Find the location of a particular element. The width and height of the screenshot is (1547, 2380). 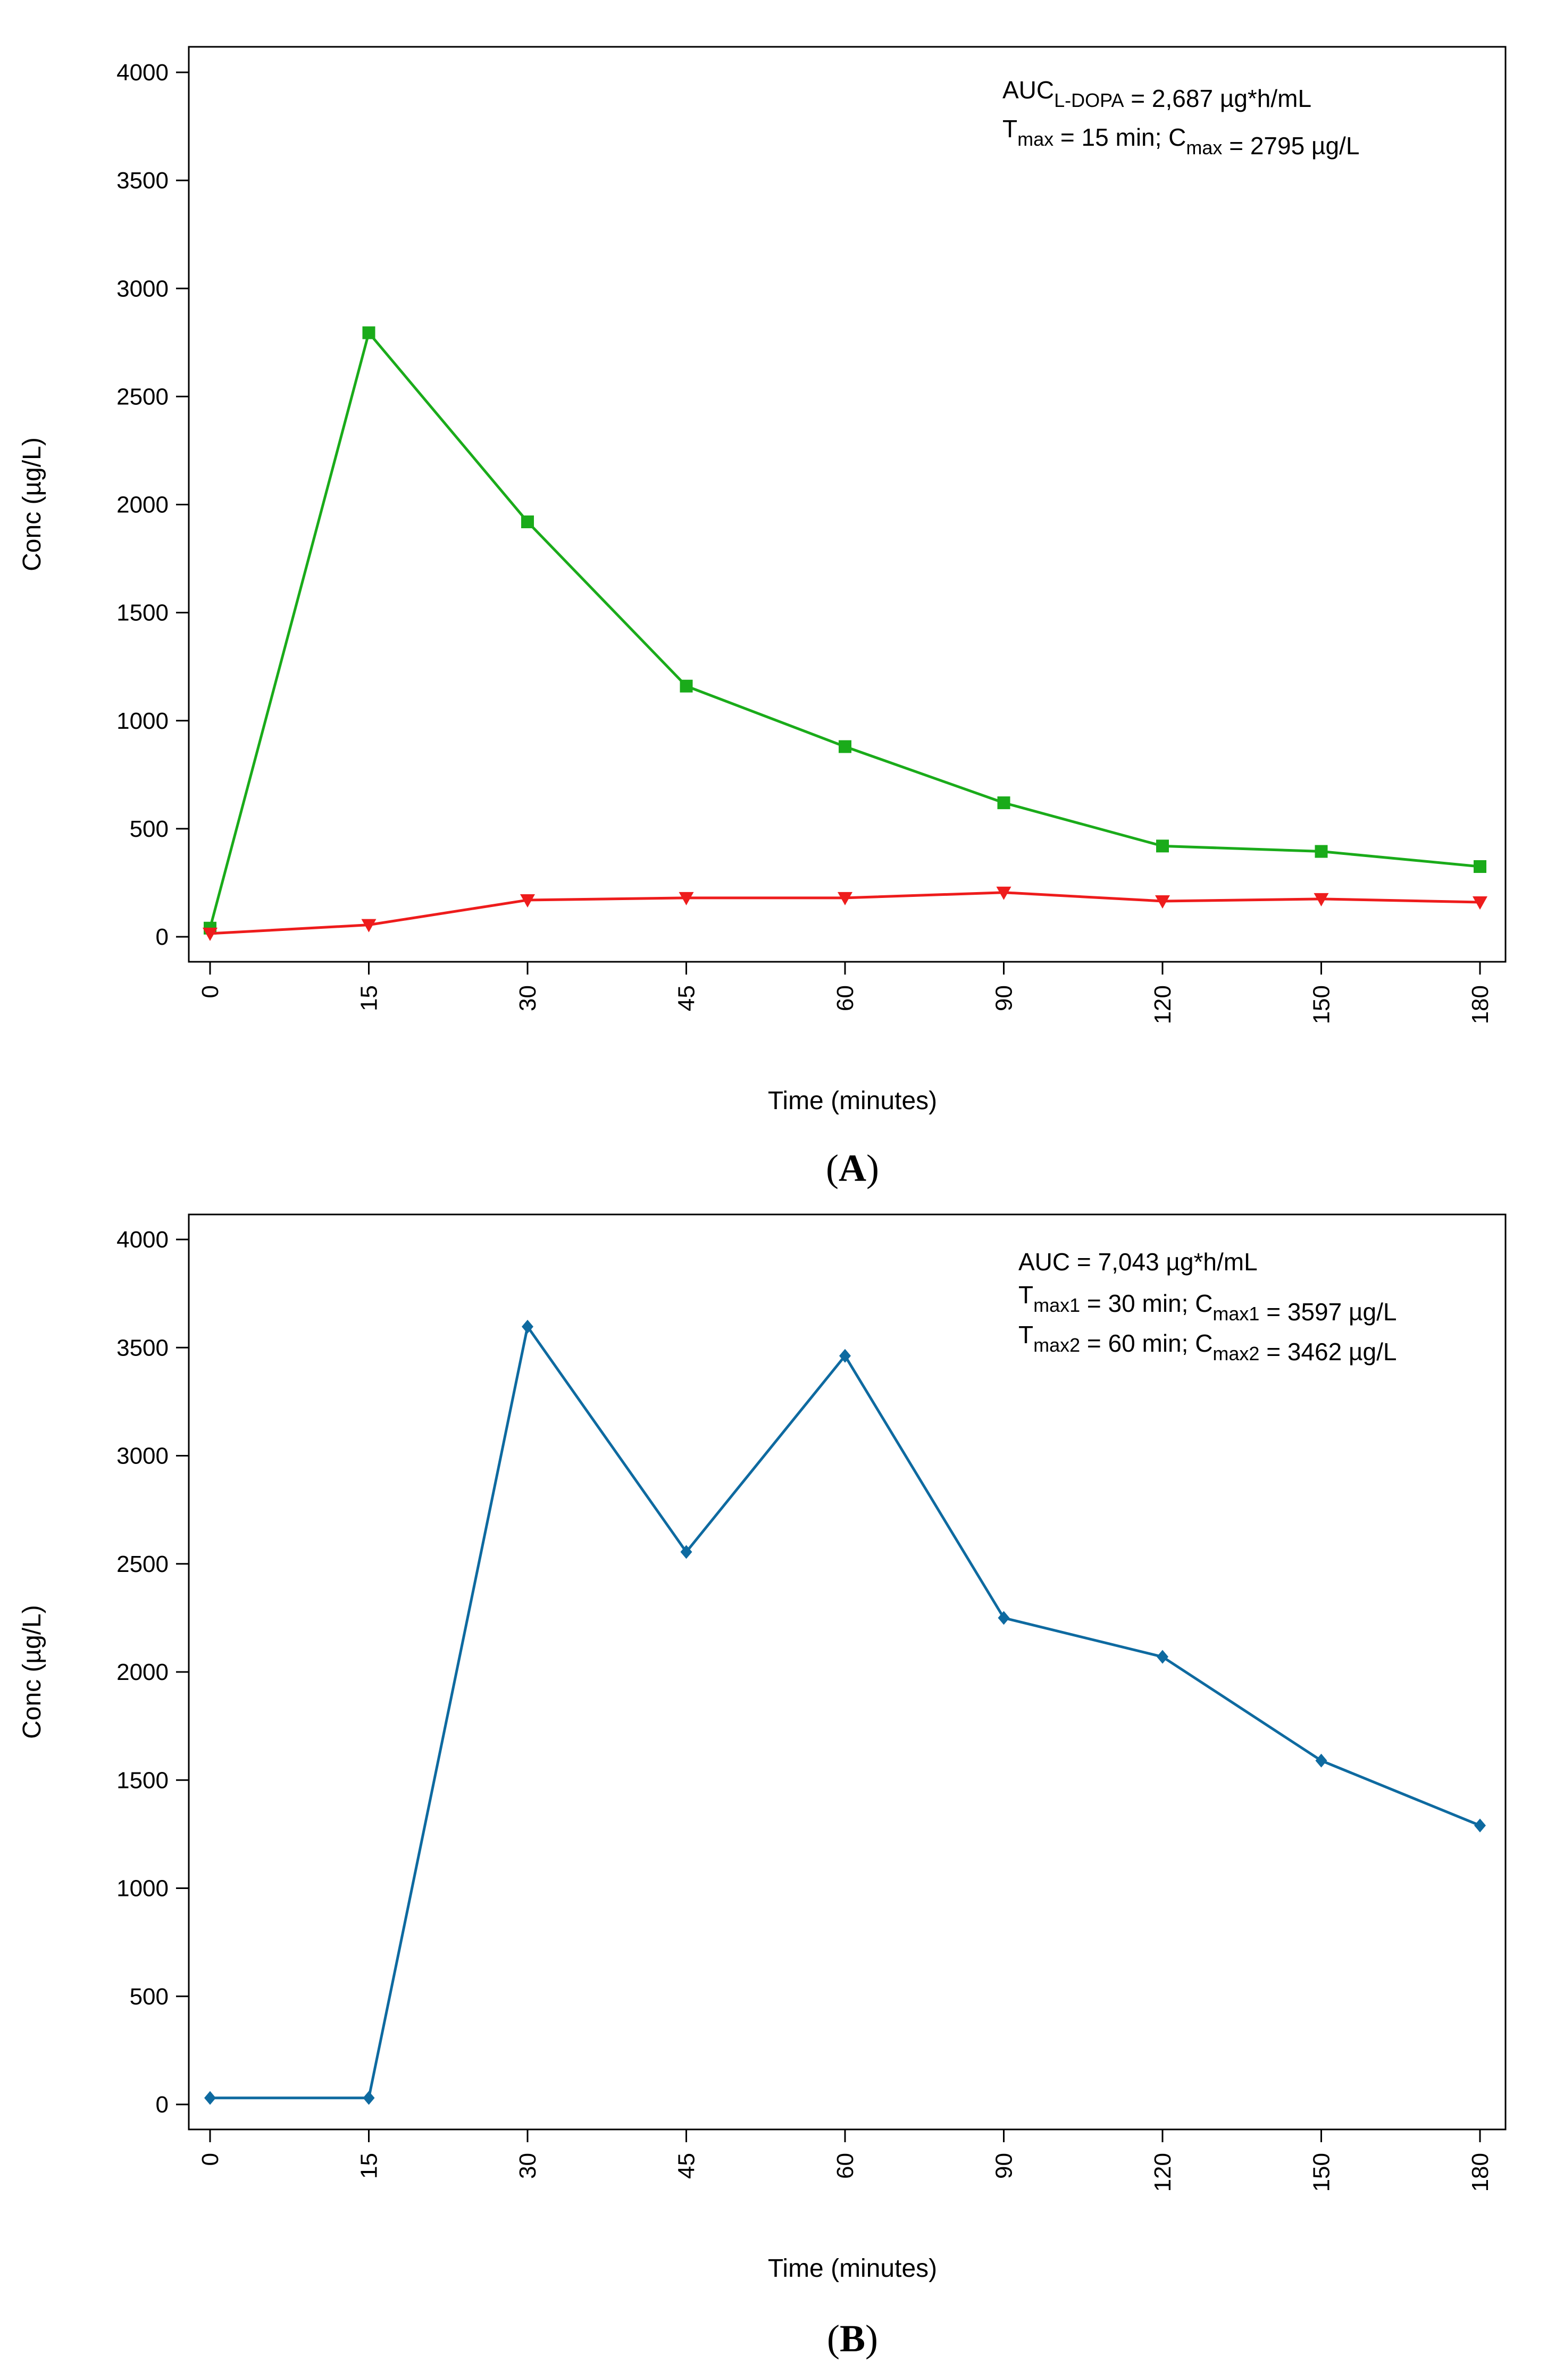

panel-label: (B) is located at coordinates (852, 2338).